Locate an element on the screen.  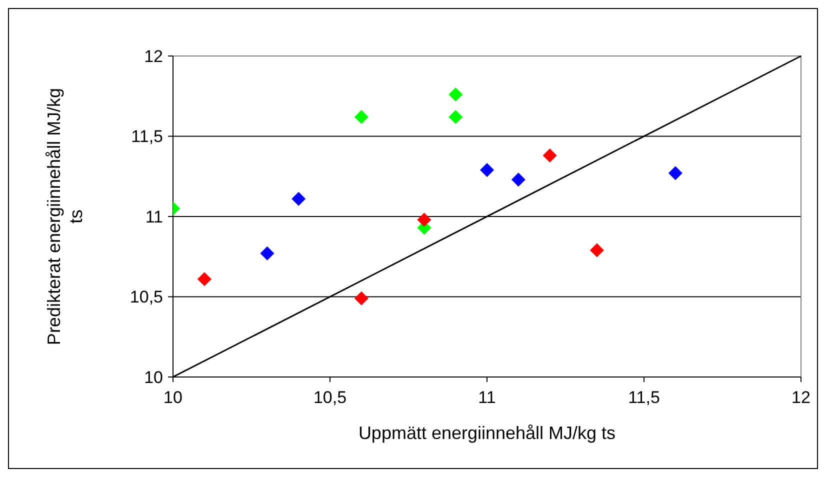
x-tick-label: 10 is located at coordinates (173, 397).